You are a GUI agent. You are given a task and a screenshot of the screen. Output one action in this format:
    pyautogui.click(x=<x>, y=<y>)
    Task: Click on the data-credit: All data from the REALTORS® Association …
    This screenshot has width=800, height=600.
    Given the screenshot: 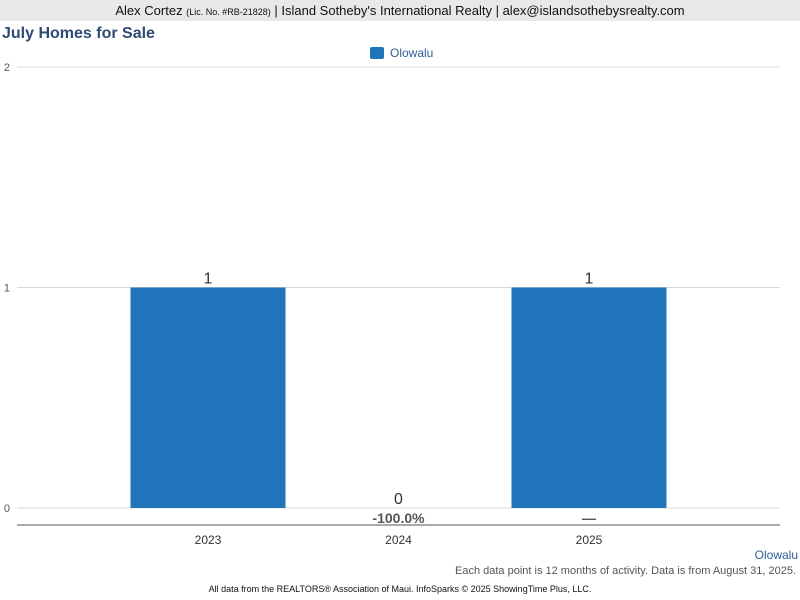 What is the action you would take?
    pyautogui.click(x=400, y=589)
    